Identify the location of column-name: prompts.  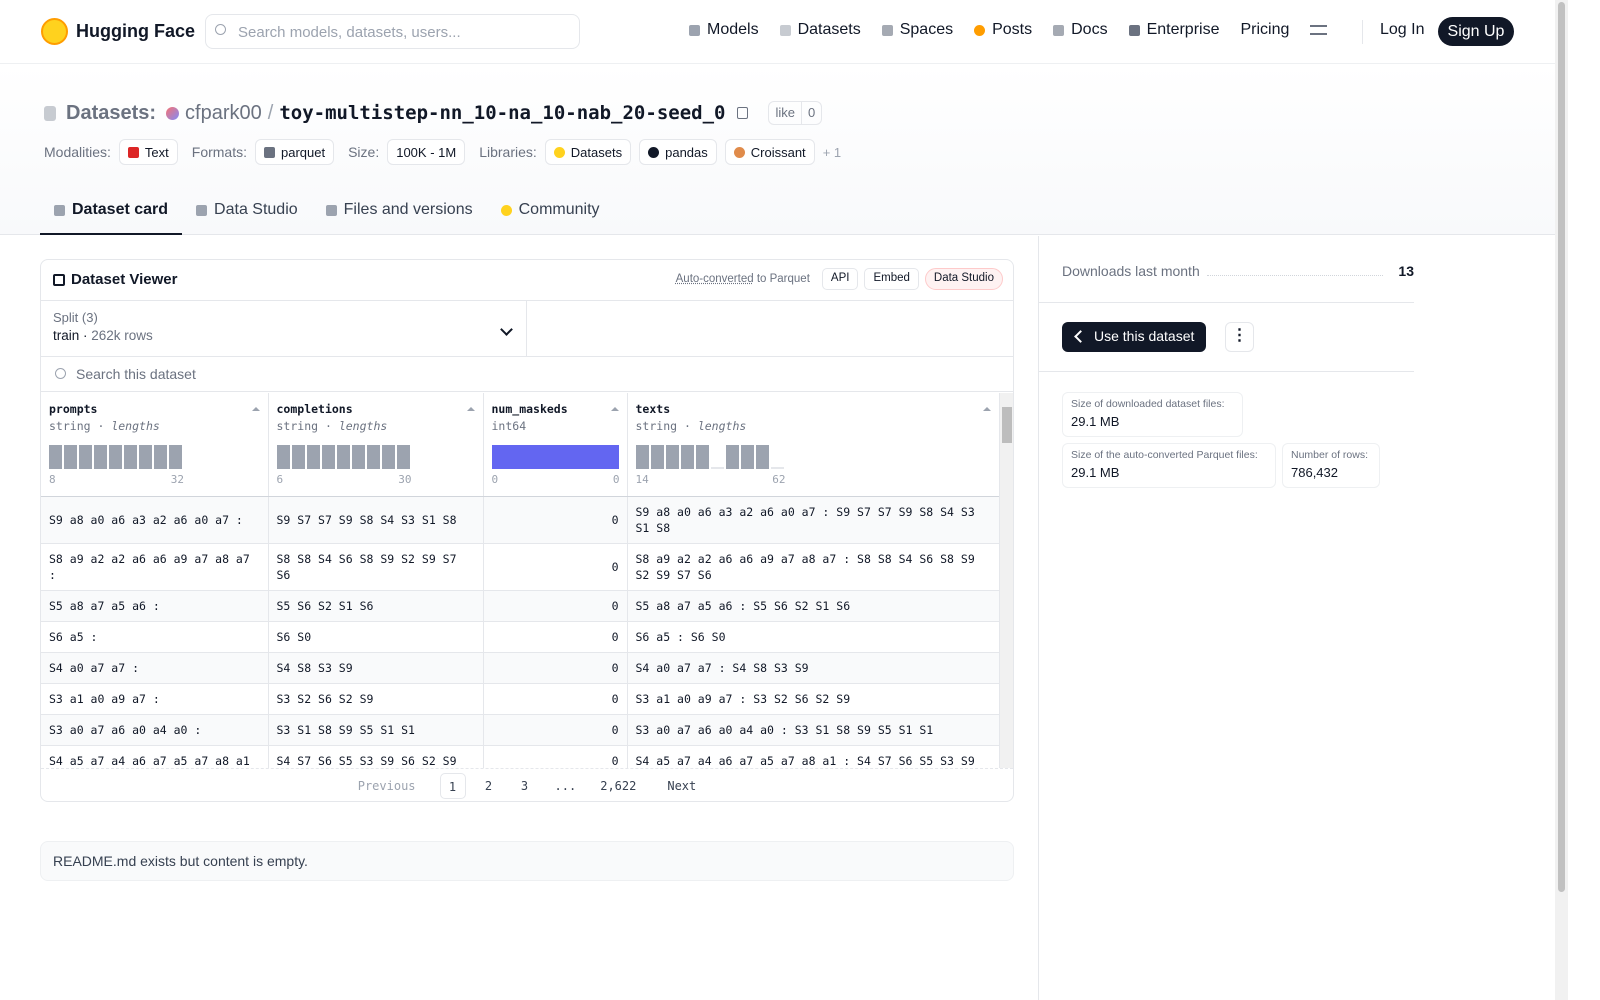
(73, 409).